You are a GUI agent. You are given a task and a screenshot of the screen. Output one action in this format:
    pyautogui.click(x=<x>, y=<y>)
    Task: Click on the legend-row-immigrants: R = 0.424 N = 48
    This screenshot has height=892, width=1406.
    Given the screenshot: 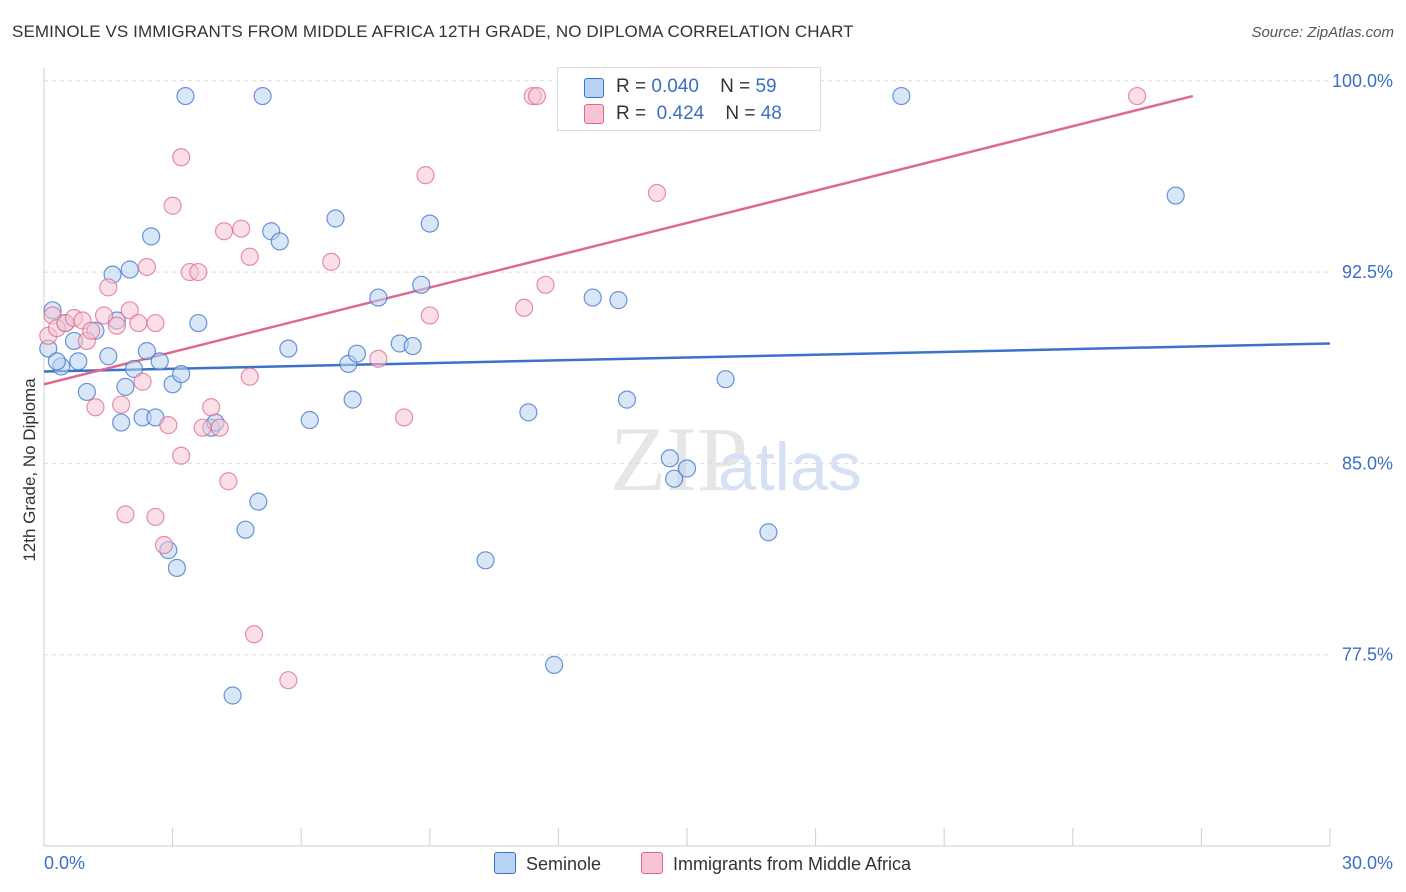 What is the action you would take?
    pyautogui.click(x=699, y=114)
    